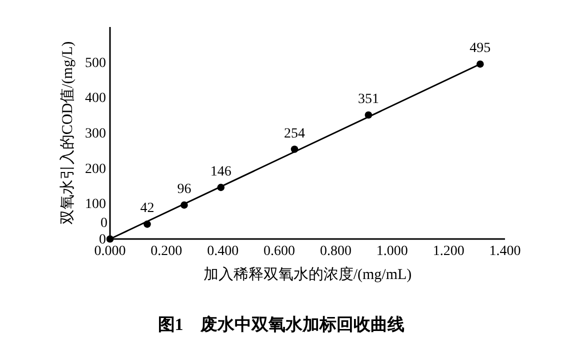  I want to click on data-label: 96, so click(184, 190).